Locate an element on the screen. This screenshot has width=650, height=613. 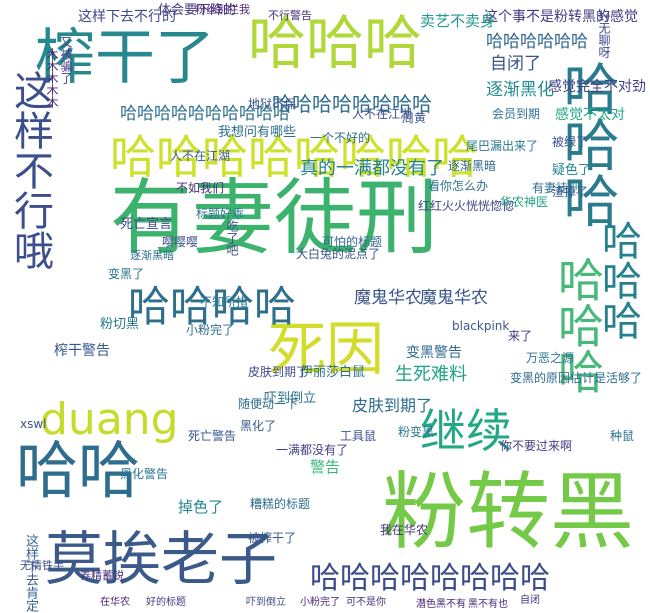
word-bian-hei-le: 变黑了 is located at coordinates (126, 274).